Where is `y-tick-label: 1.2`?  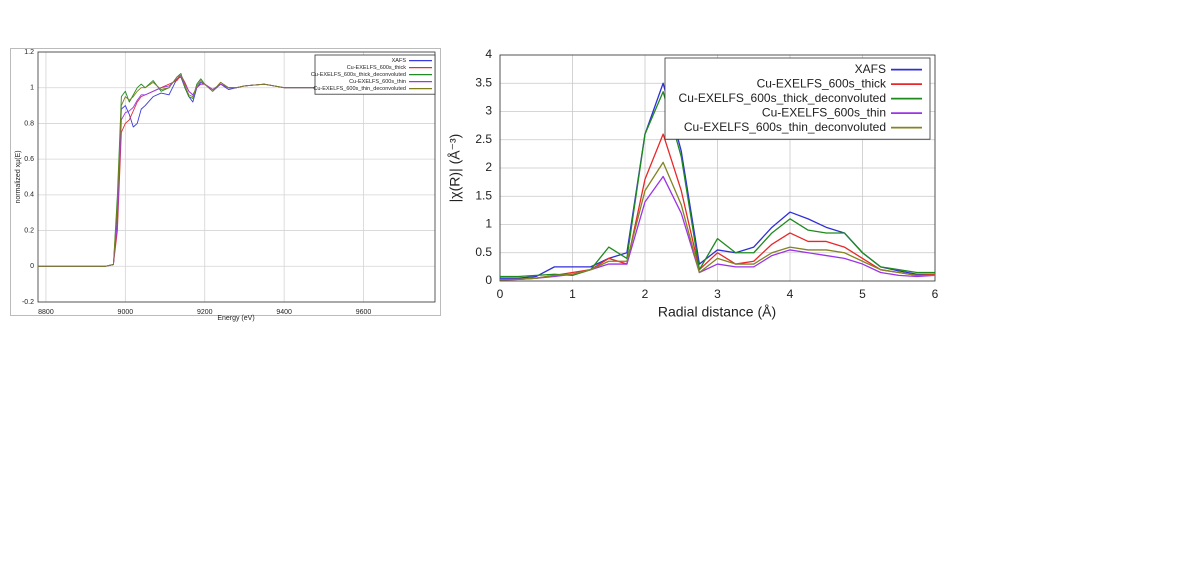 y-tick-label: 1.2 is located at coordinates (29, 52).